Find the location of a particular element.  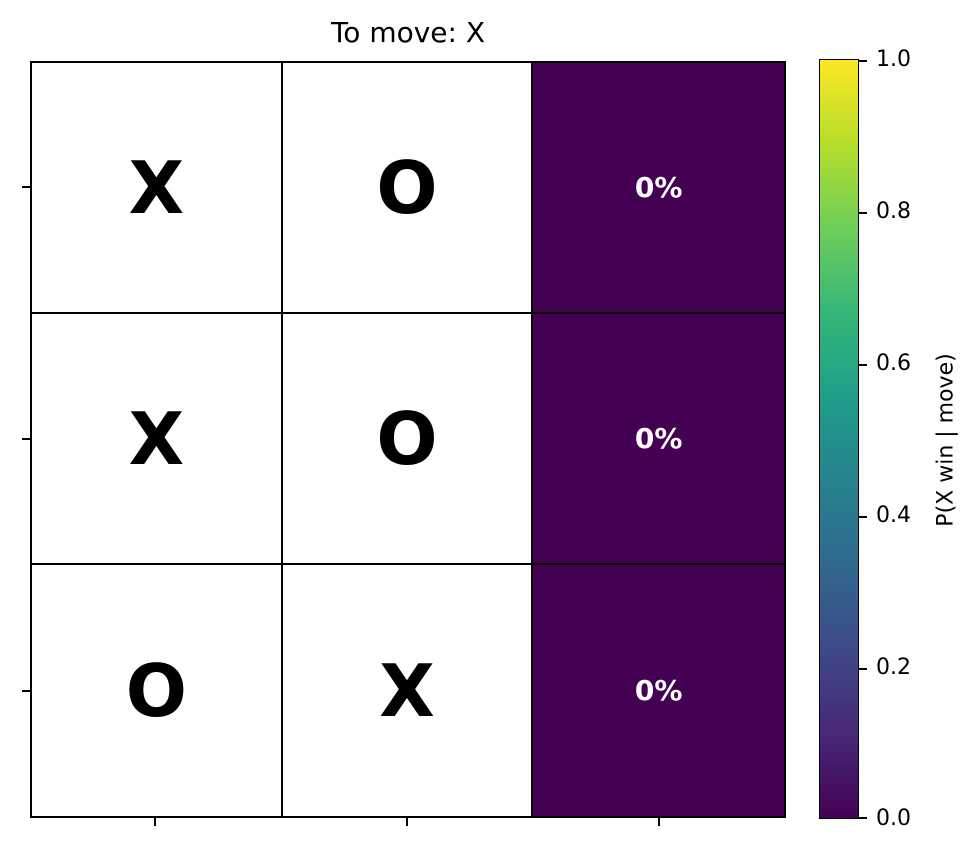

colorbar-axis-label: P(X win | move) is located at coordinates (946, 440).